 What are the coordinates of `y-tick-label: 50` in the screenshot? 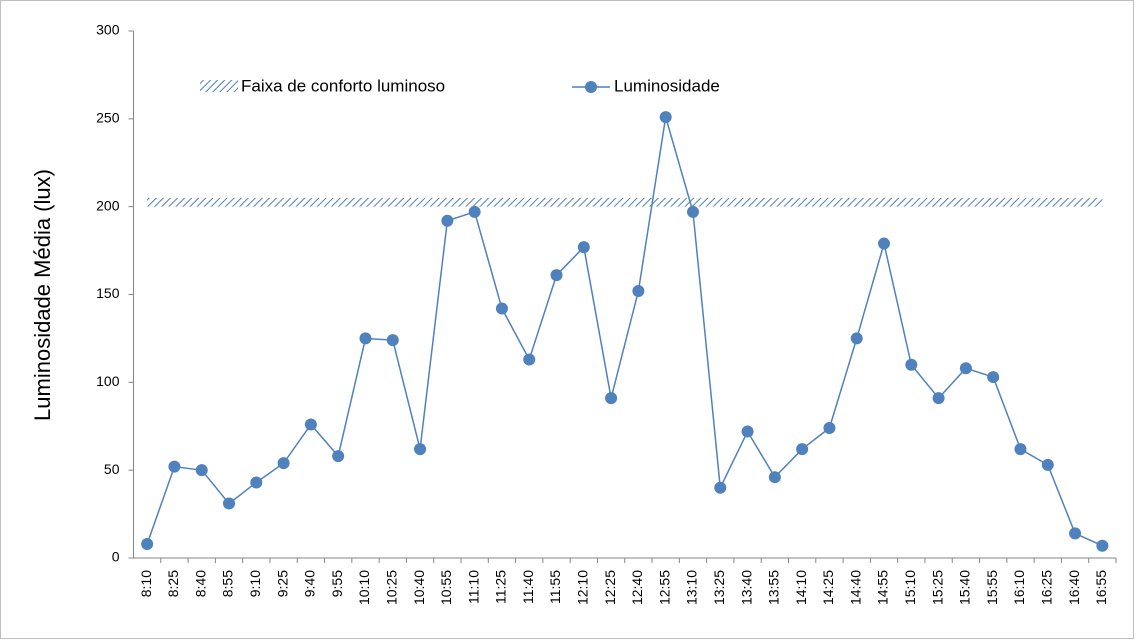 It's located at (112, 469).